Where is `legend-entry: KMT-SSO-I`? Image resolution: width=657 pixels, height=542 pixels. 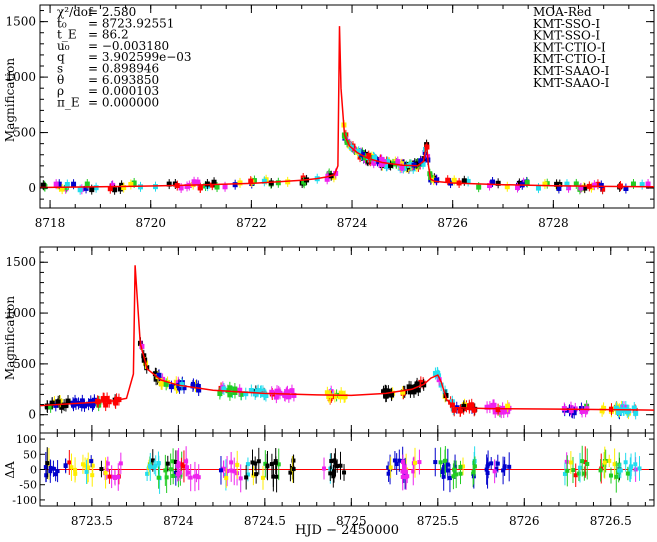 legend-entry: KMT-SSO-I is located at coordinates (566, 24).